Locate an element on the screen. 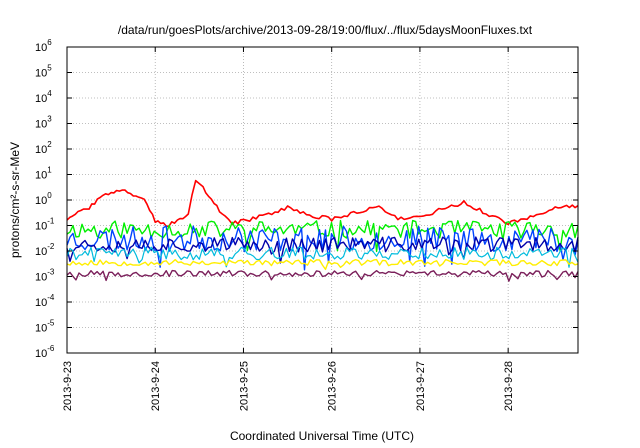 The width and height of the screenshot is (640, 448). x-axis-label: Coordinated Universal Time (UTC) is located at coordinates (322, 436).